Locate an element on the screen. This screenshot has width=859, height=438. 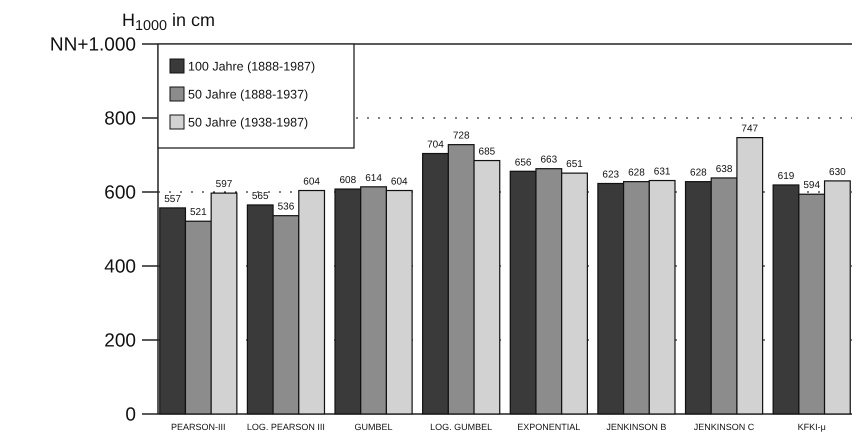
y-tick-label: NN+1.000 is located at coordinates (93, 45).